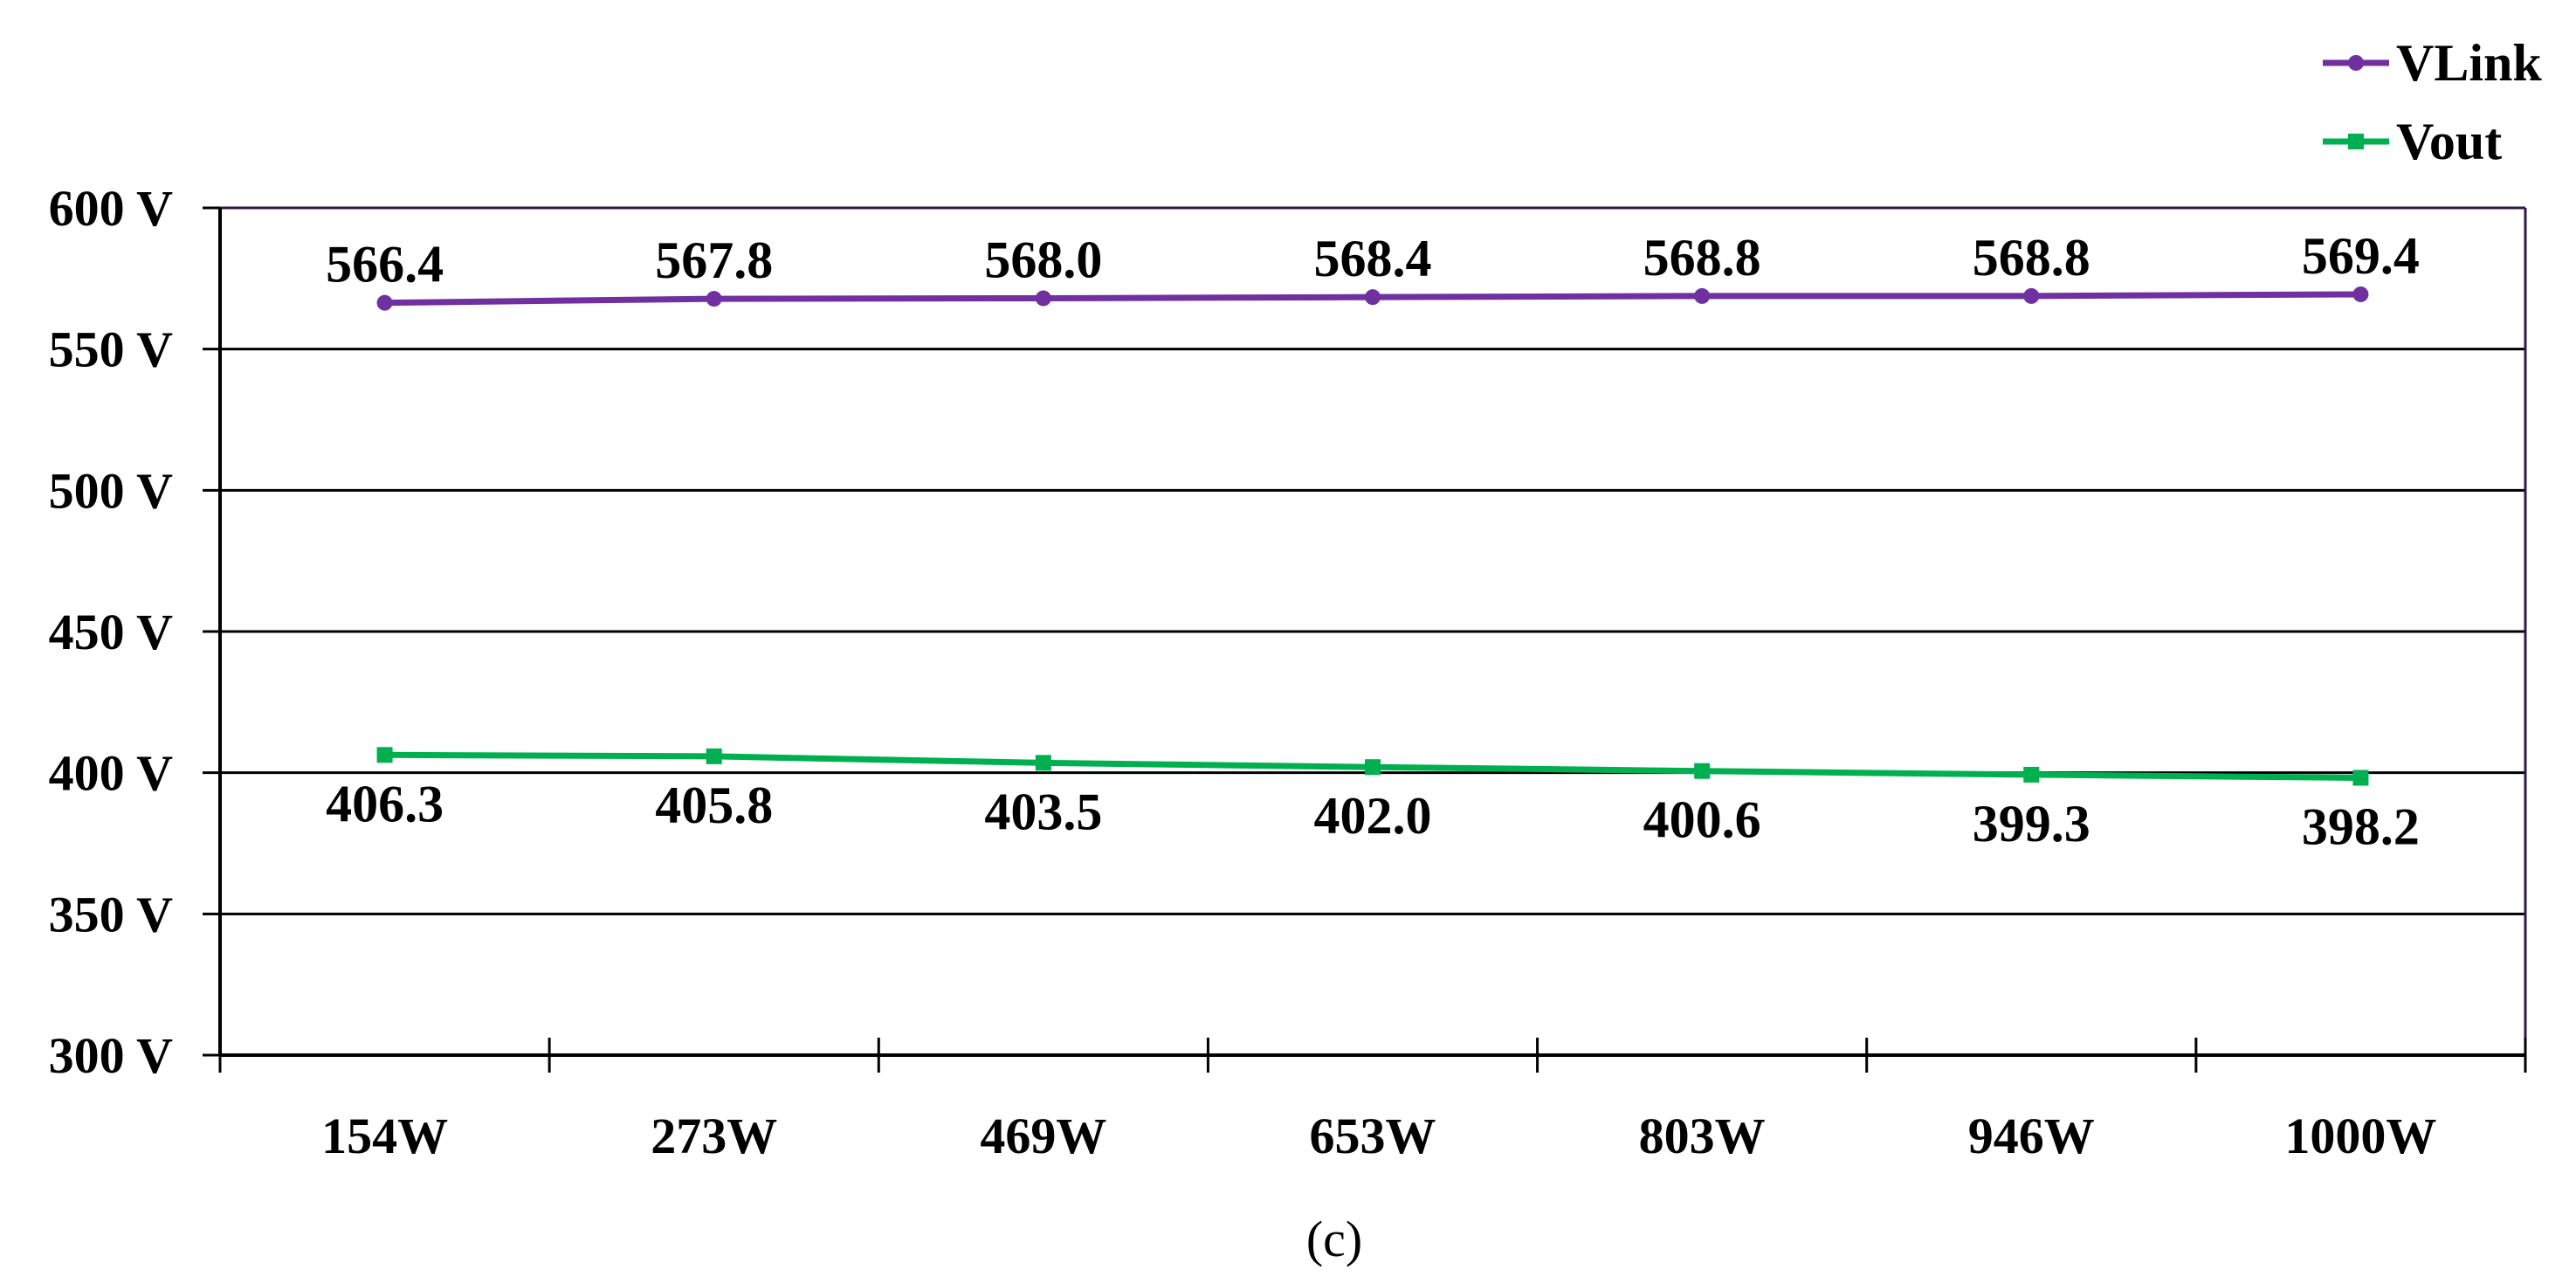  I want to click on data-label-vlink: 566.4, so click(385, 264).